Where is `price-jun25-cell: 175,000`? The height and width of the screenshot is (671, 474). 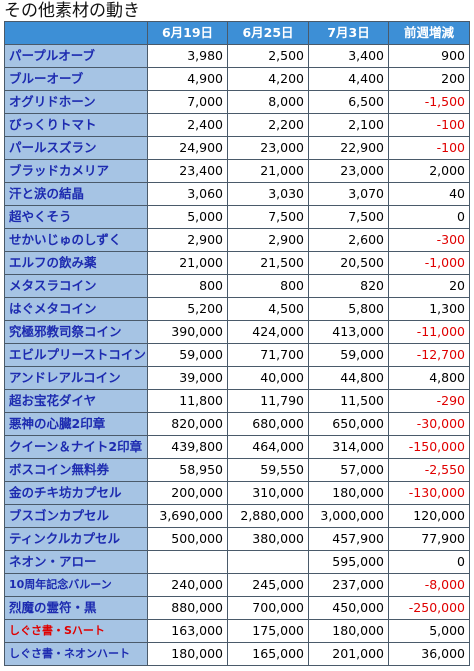 price-jun25-cell: 175,000 is located at coordinates (268, 631).